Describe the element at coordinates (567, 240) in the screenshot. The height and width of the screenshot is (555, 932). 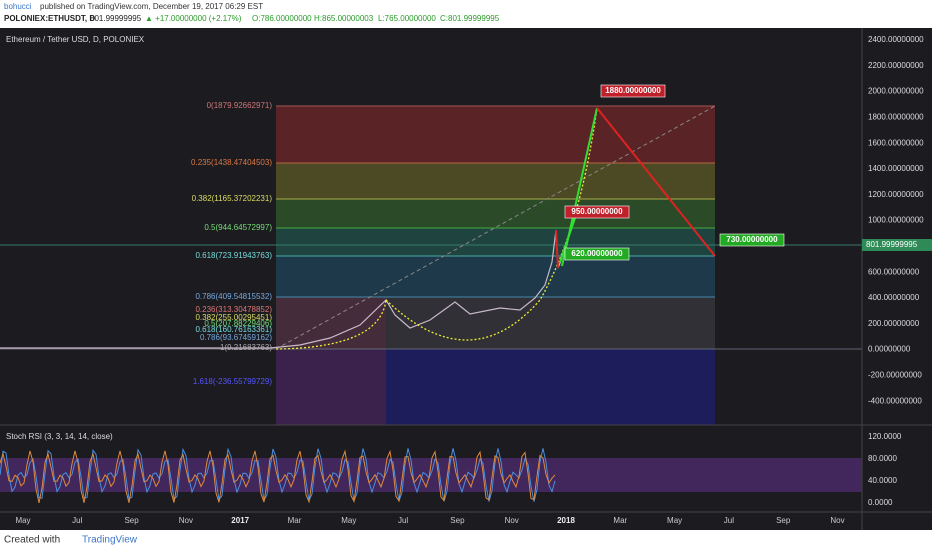
I see `arrow-up` at that location.